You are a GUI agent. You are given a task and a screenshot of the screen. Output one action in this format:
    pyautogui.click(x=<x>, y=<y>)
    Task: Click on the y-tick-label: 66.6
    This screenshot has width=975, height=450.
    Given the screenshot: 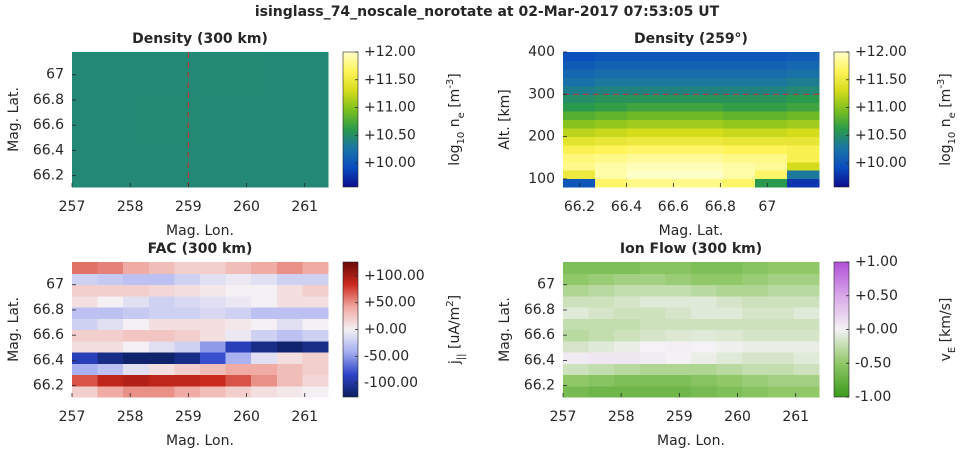 What is the action you would take?
    pyautogui.click(x=48, y=125)
    